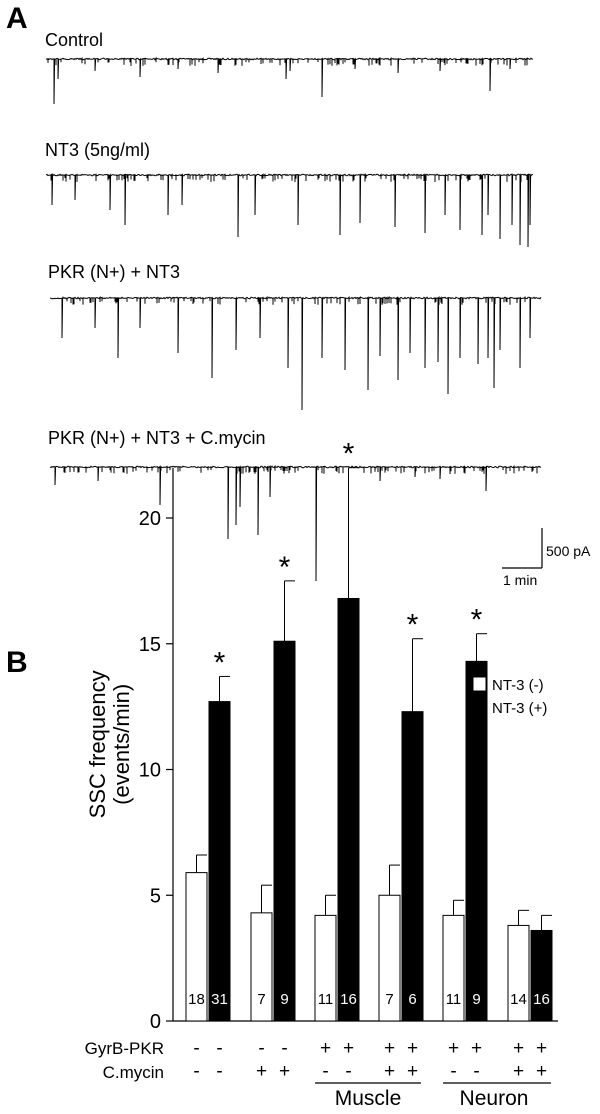  Describe the element at coordinates (568, 551) in the screenshot. I see `scale-amplitude-label: 500 pA` at that location.